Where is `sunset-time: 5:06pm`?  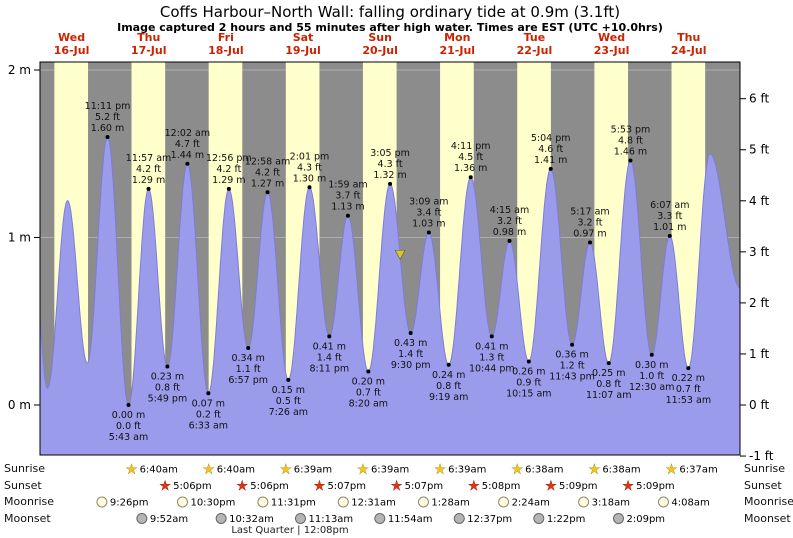 sunset-time: 5:06pm is located at coordinates (269, 486).